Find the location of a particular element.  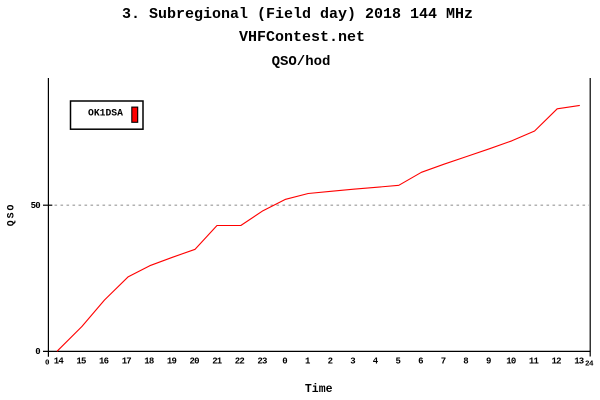

svg-text: 23 is located at coordinates (262, 361).